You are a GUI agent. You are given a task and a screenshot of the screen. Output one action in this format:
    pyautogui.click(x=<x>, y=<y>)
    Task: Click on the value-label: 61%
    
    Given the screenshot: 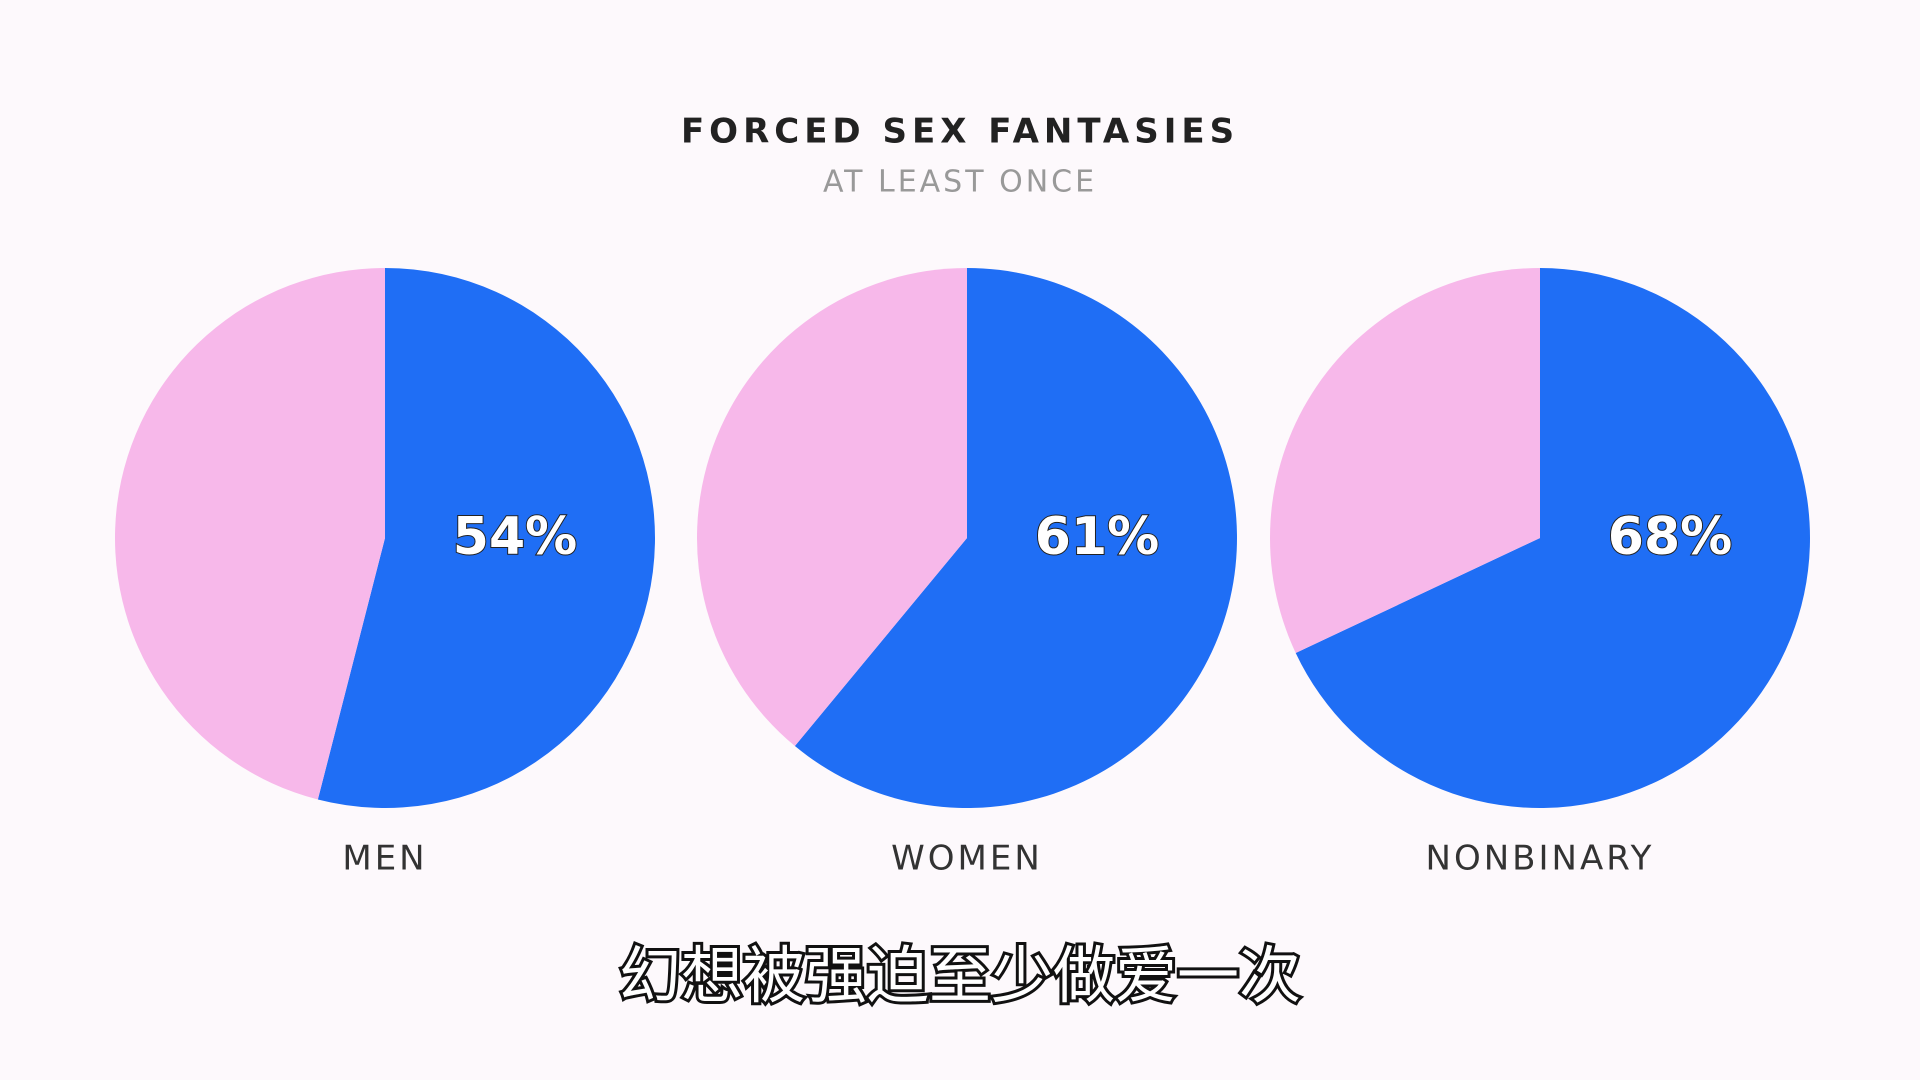 What is the action you would take?
    pyautogui.click(x=1097, y=537)
    